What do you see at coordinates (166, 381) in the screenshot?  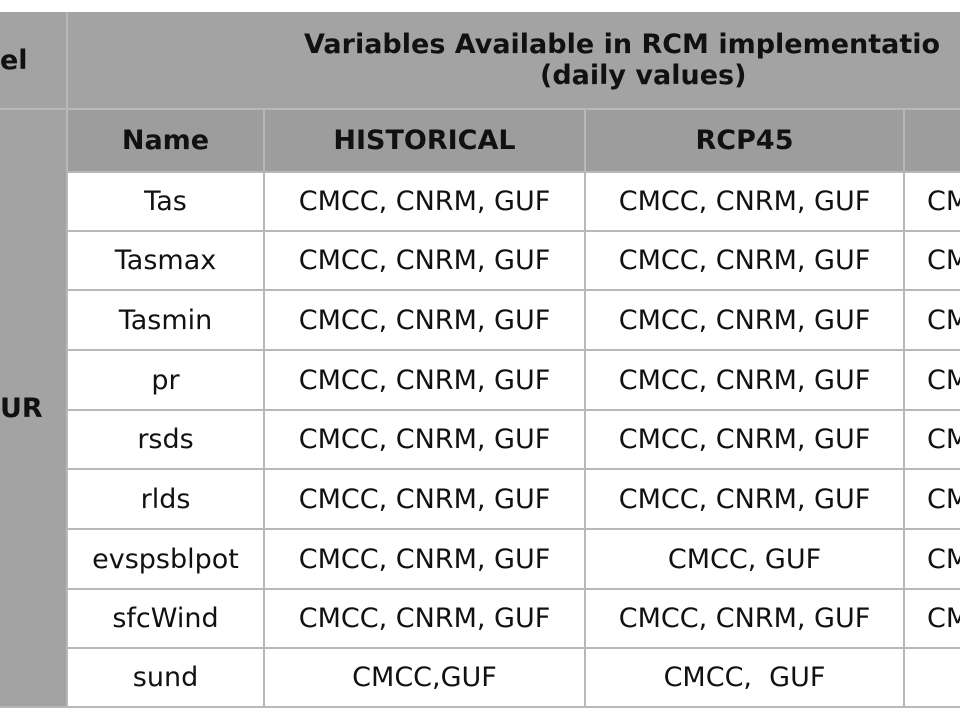 I see `variable-name: pr` at bounding box center [166, 381].